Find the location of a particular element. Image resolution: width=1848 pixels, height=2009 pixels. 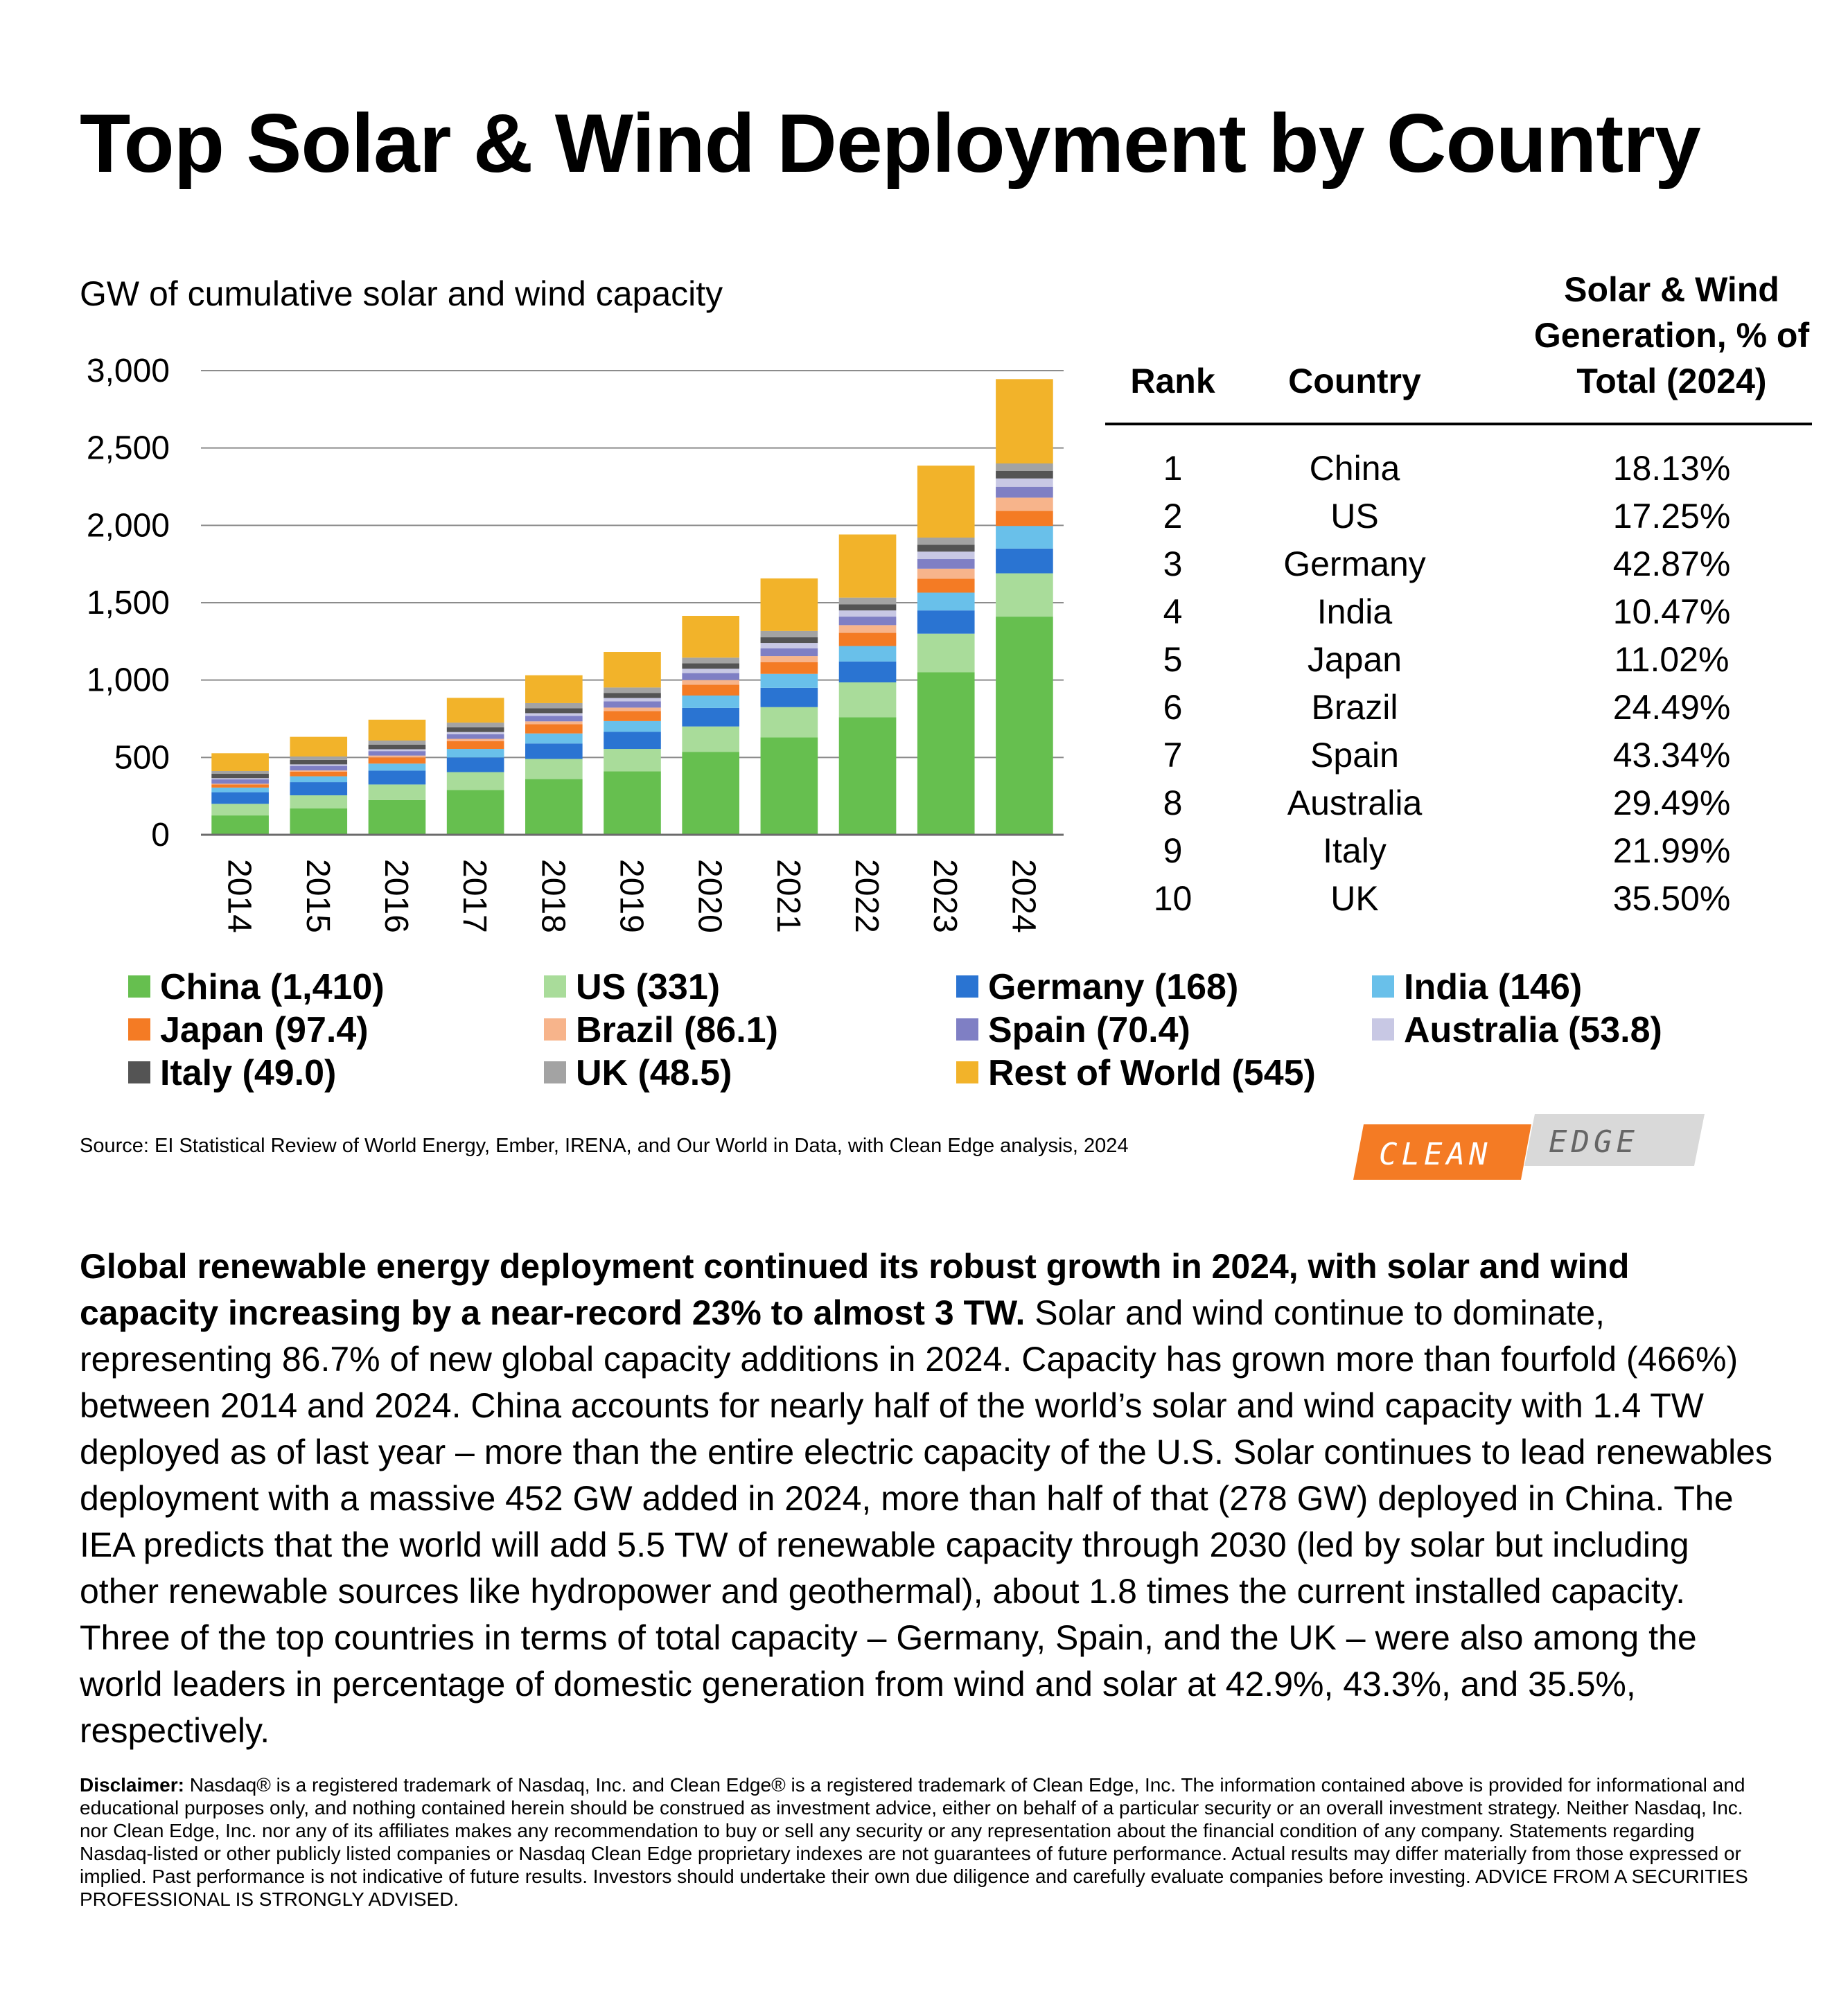

legend-item: Germany (168) is located at coordinates (1097, 987).